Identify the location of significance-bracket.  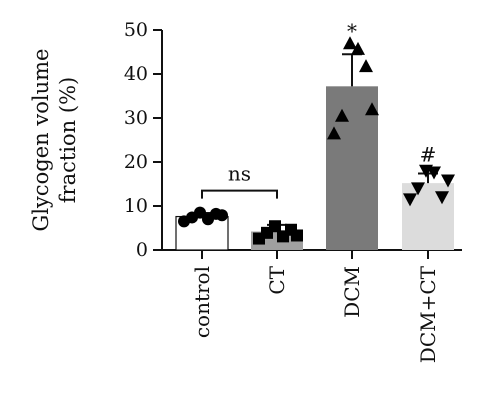
(239, 194).